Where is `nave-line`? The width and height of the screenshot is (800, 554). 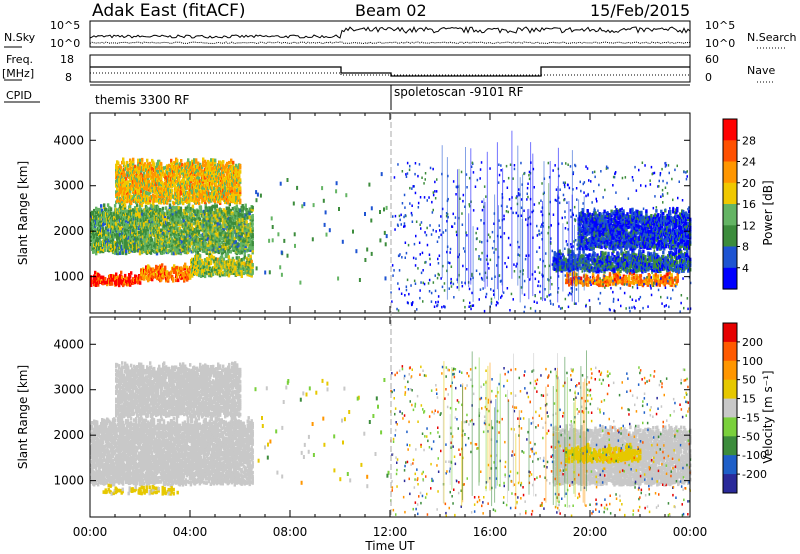 nave-line is located at coordinates (390, 74).